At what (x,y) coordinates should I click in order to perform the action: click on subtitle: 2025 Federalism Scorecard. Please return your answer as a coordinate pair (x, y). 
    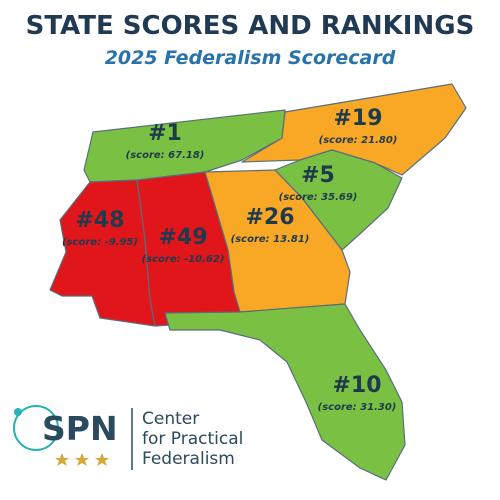
    Looking at the image, I should click on (250, 58).